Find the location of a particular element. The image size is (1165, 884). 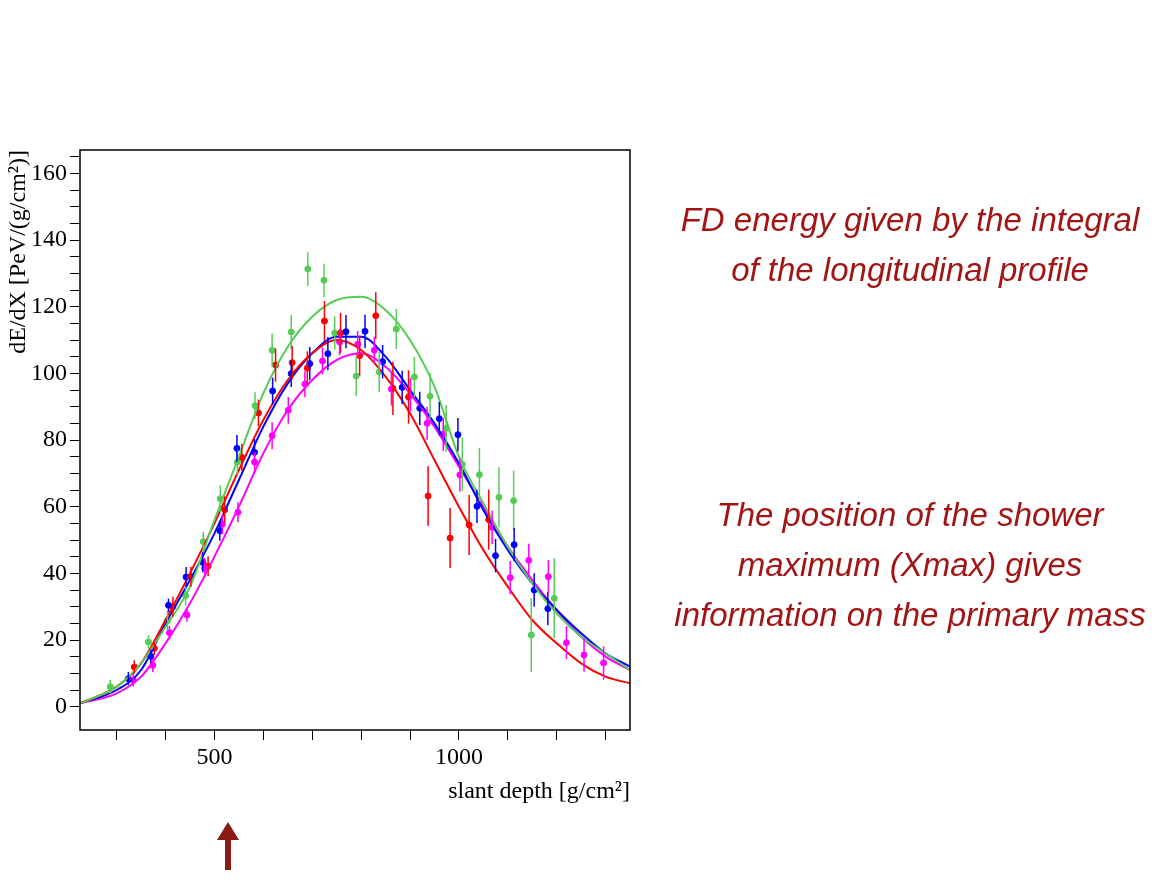

y-tick-label: 60 is located at coordinates (55, 504).